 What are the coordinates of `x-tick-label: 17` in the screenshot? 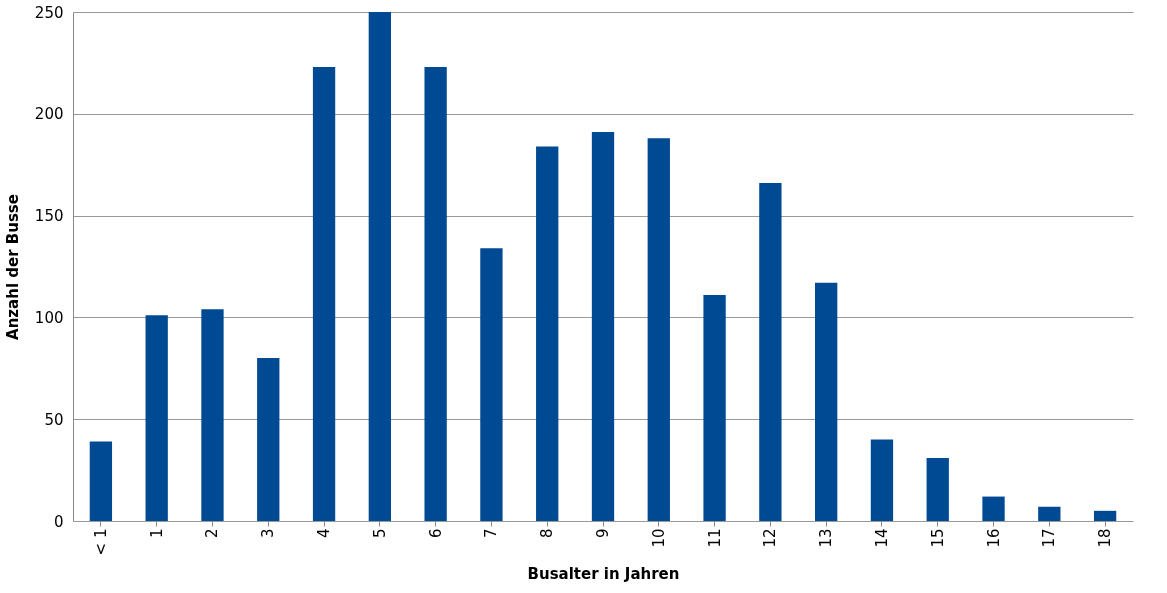 It's located at (1049, 538).